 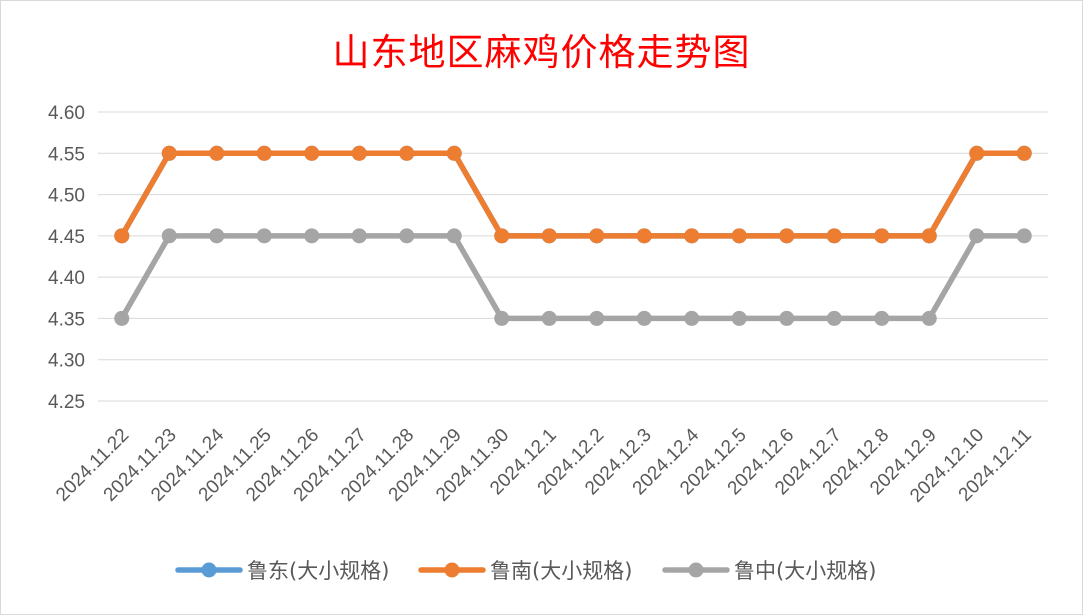 What do you see at coordinates (66, 402) in the screenshot?
I see `y-tick-label: 4.25` at bounding box center [66, 402].